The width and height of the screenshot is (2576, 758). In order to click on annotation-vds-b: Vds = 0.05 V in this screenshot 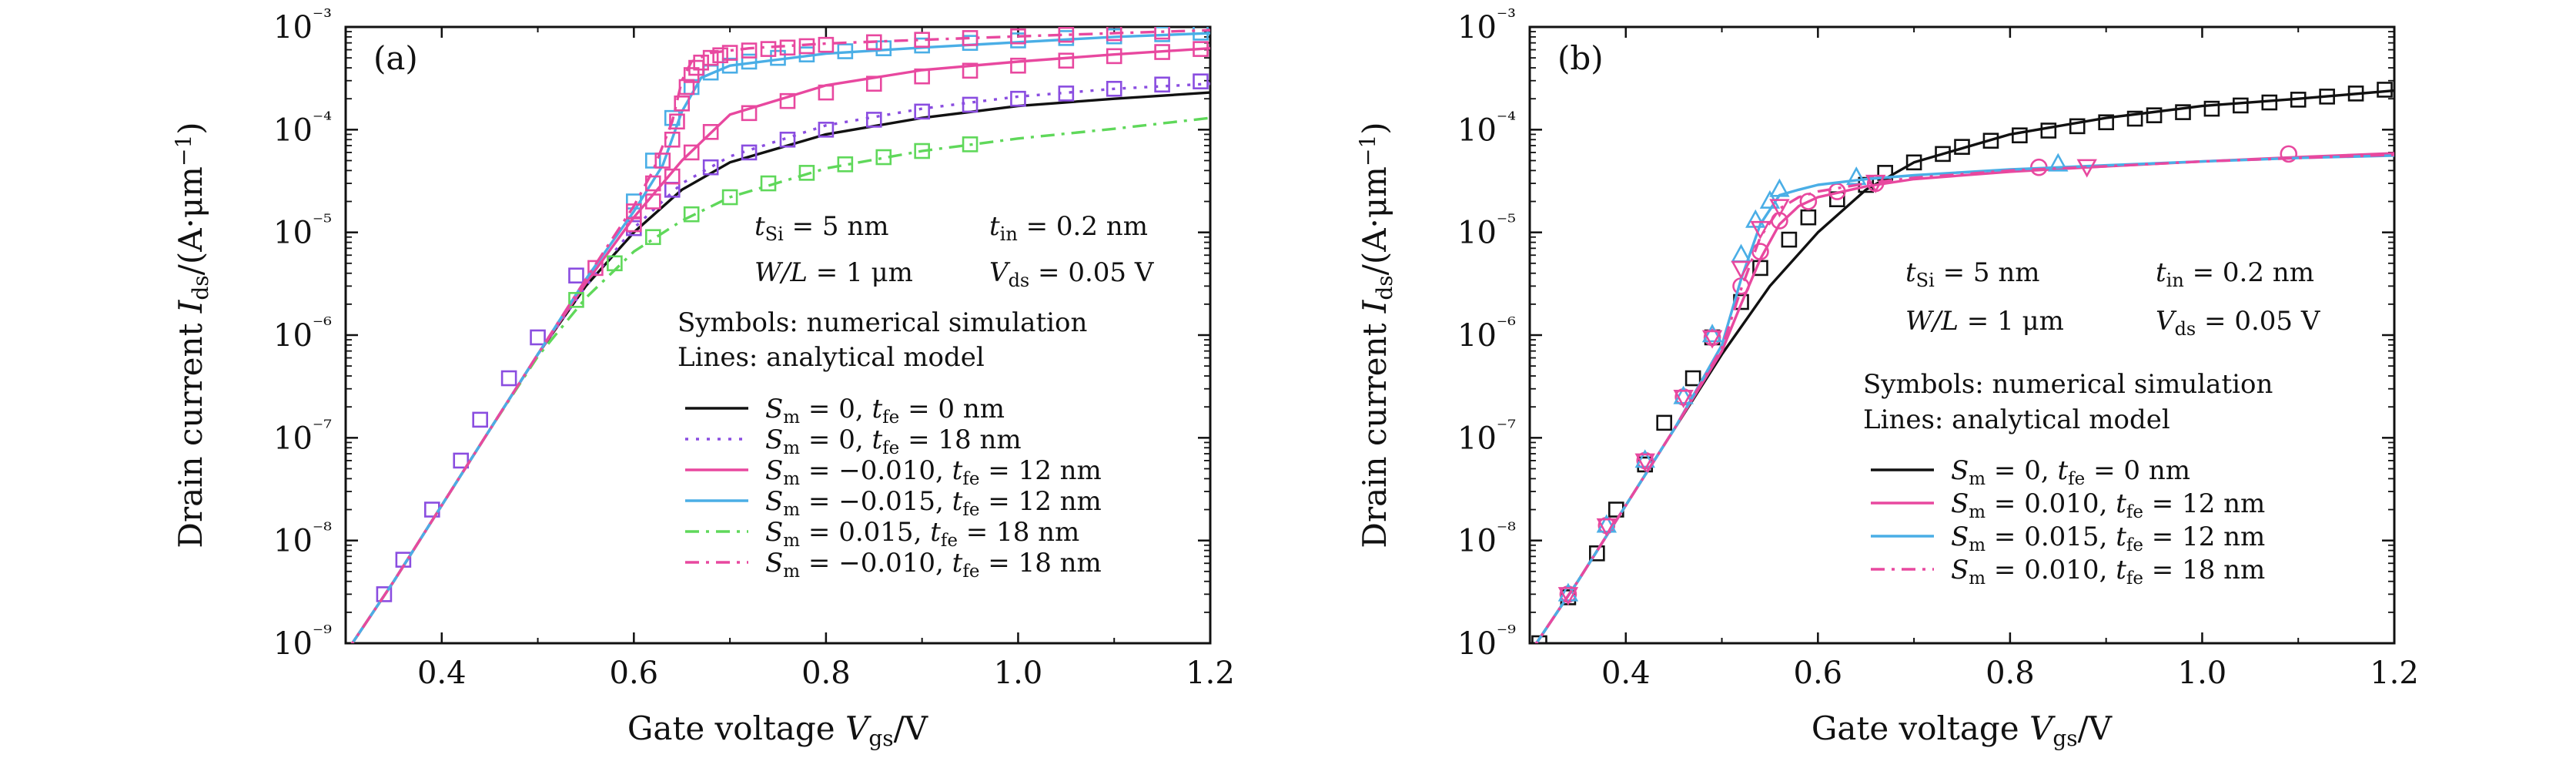, I will do `click(2238, 323)`.